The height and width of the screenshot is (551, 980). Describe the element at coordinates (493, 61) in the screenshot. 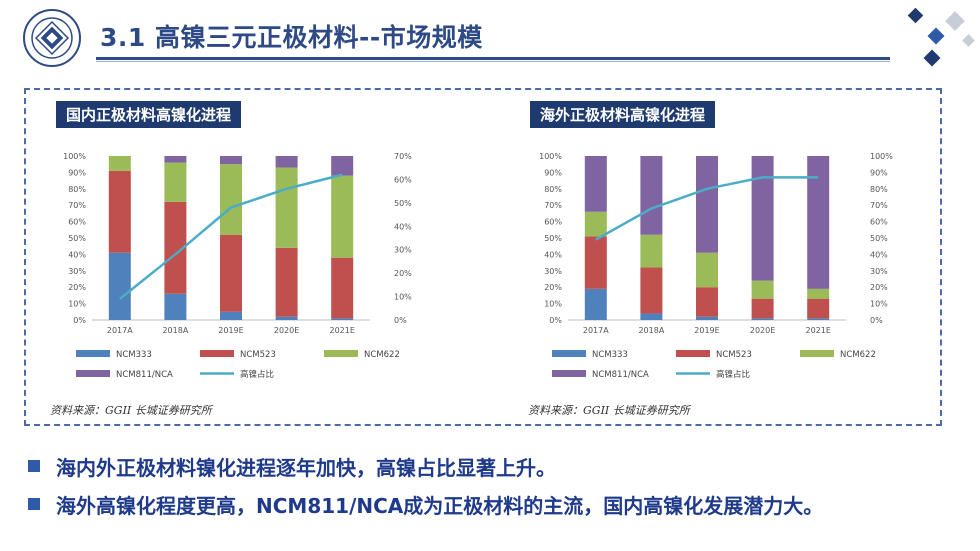

I see `title-underline-thin` at that location.